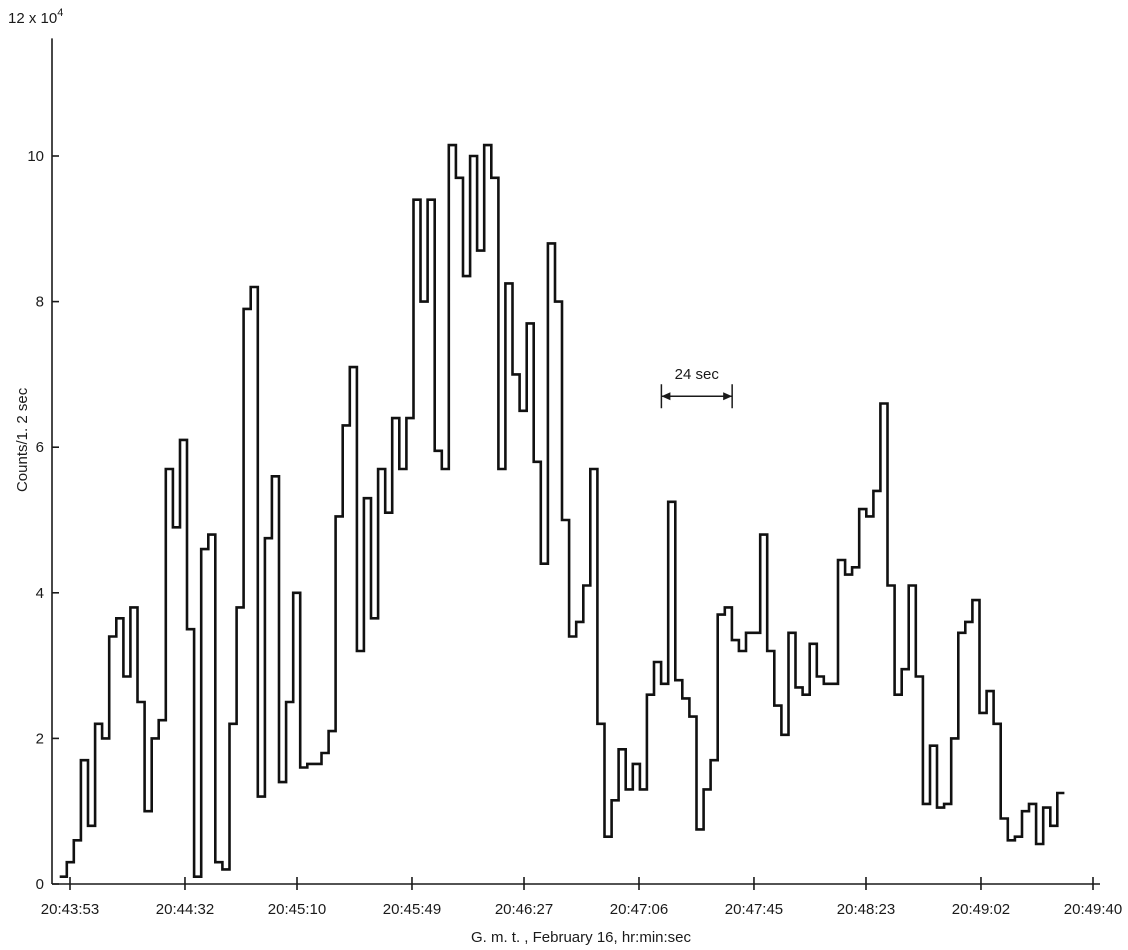 The image size is (1128, 950). What do you see at coordinates (697, 374) in the screenshot?
I see `annotation-label: 24 sec` at bounding box center [697, 374].